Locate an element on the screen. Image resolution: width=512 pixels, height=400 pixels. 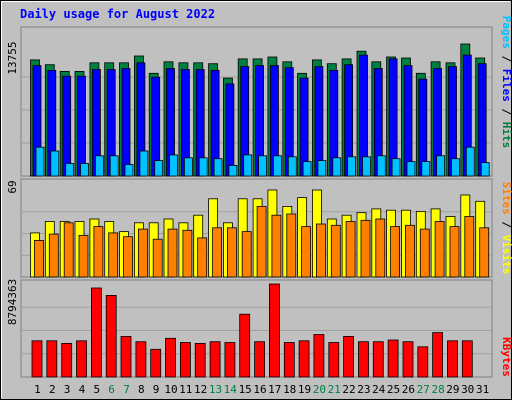
x-tick-label: 18 is located at coordinates (289, 389).